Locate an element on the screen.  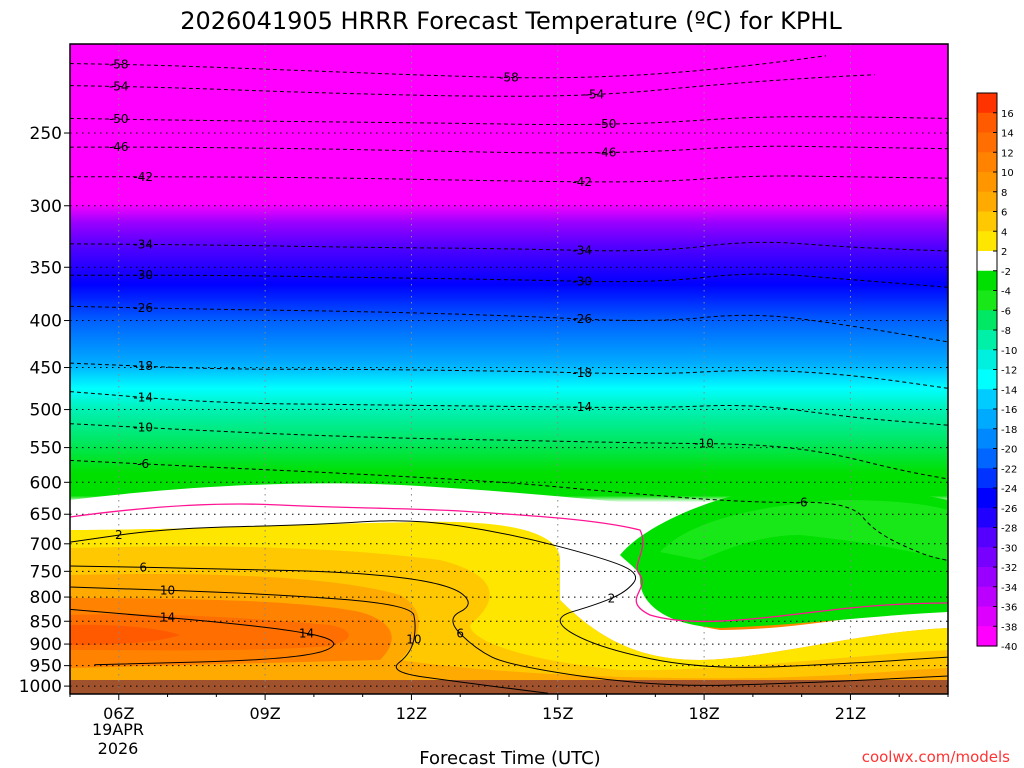
colorbar-label: -28 is located at coordinates (1009, 529).